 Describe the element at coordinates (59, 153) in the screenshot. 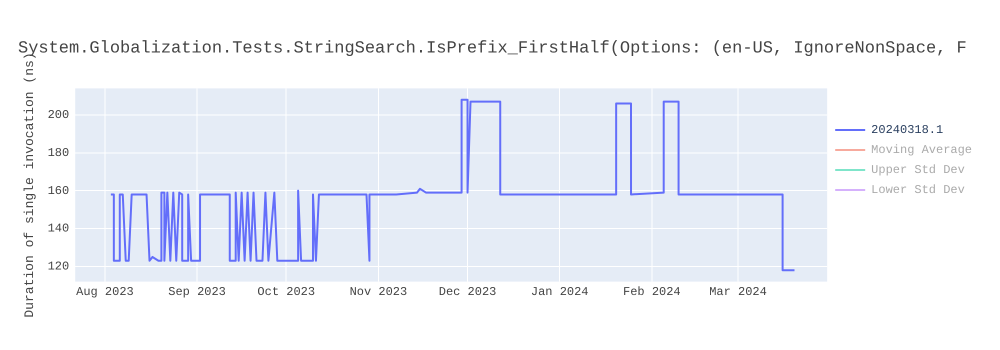

I see `y-tick-label: 180` at that location.